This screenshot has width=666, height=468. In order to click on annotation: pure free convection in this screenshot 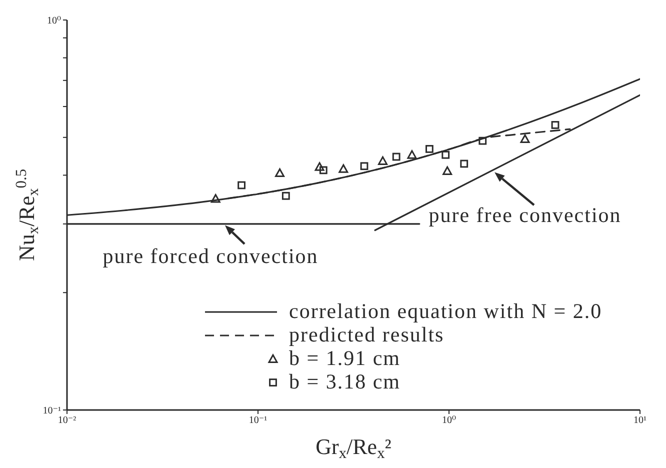, I will do `click(525, 215)`.